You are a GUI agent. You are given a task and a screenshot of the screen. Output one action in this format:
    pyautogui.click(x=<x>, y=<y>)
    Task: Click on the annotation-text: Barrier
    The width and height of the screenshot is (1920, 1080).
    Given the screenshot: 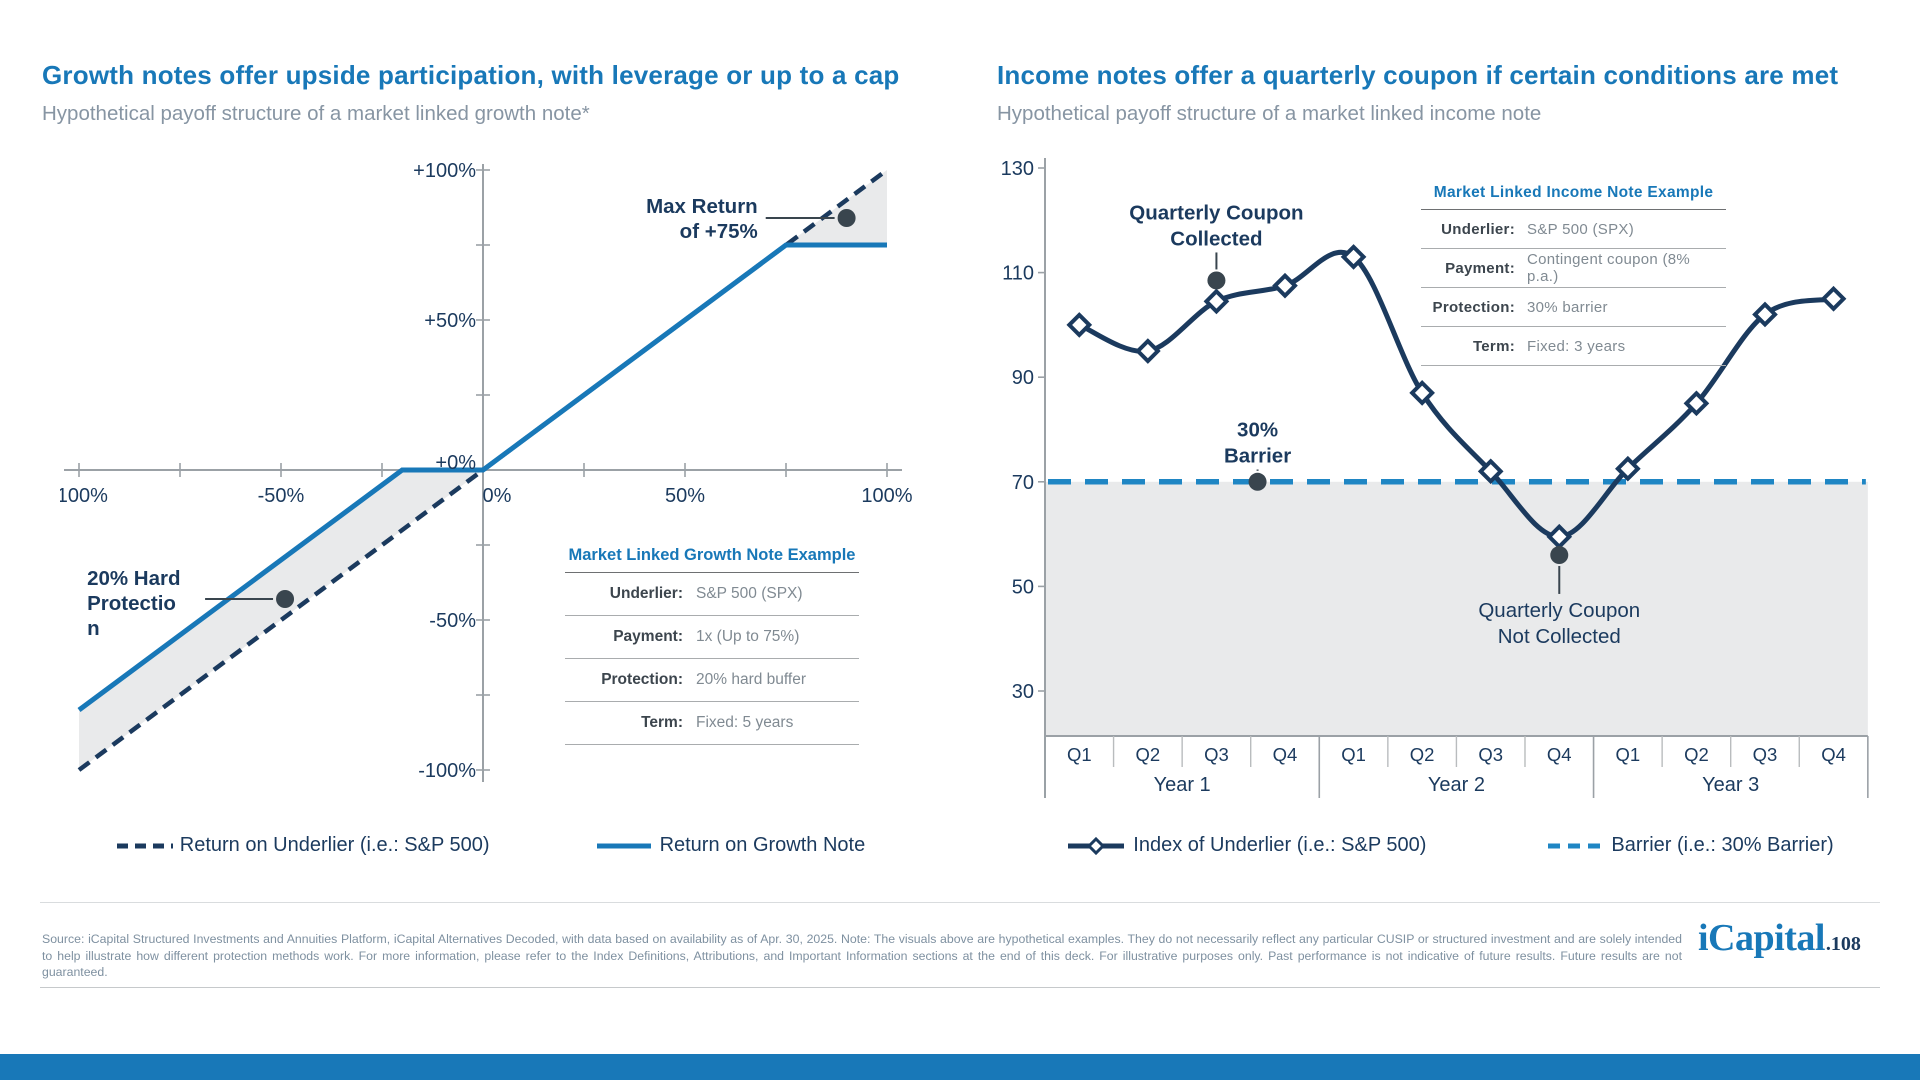 What is the action you would take?
    pyautogui.click(x=1257, y=456)
    